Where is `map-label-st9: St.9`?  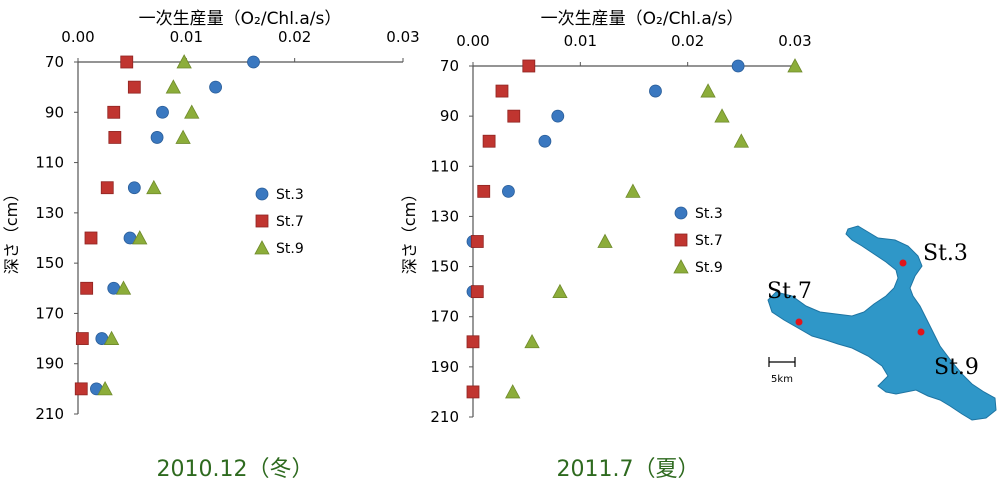
map-label-st9: St.9 is located at coordinates (956, 367).